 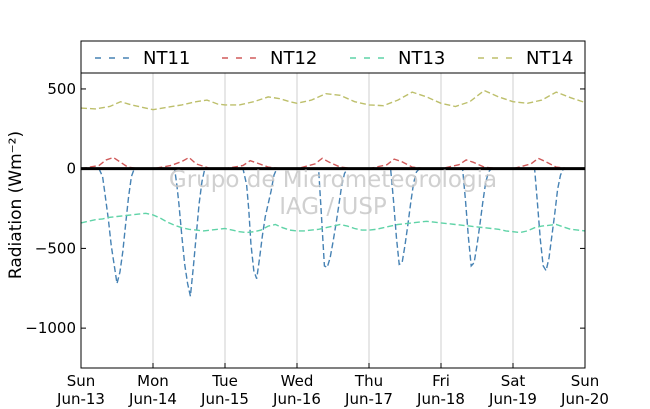 I want to click on y-tick-label: −500, so click(x=55, y=248).